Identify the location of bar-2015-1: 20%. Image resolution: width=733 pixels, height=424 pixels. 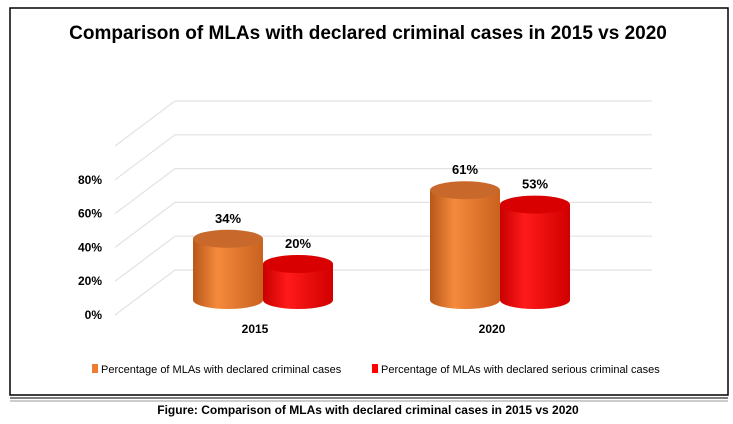
(298, 272).